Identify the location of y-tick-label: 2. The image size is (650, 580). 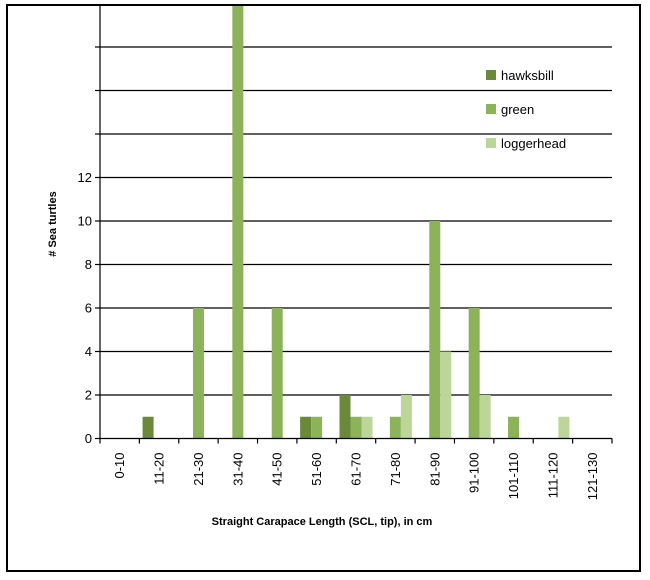
(88, 395).